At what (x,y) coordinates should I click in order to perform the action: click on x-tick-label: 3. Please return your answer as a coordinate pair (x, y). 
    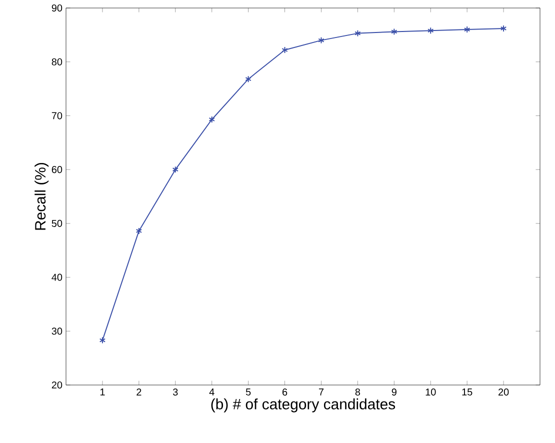
    Looking at the image, I should click on (175, 392).